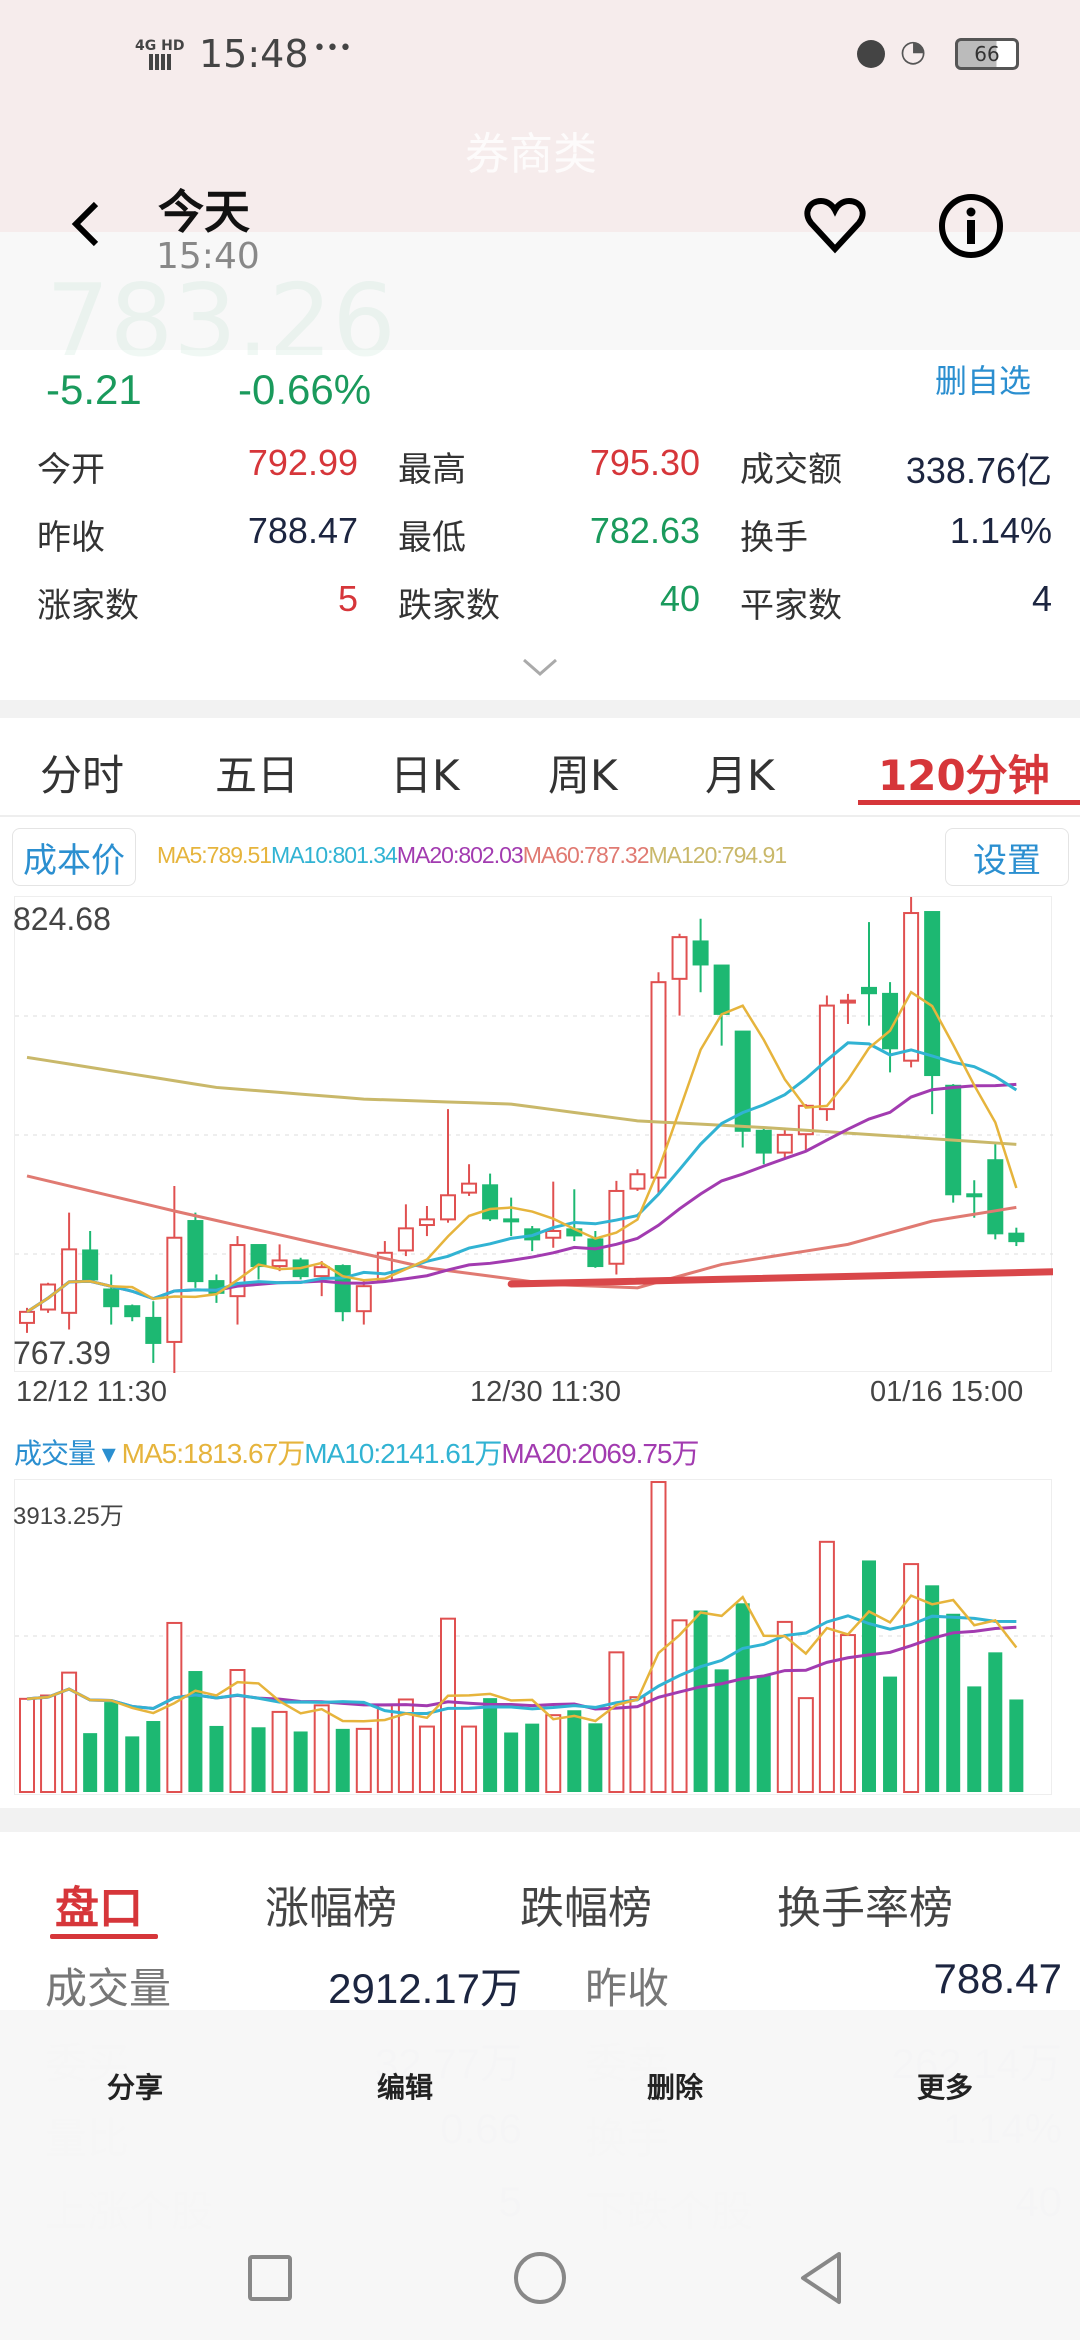 The width and height of the screenshot is (1080, 2340). What do you see at coordinates (86, 224) in the screenshot?
I see `back-button` at bounding box center [86, 224].